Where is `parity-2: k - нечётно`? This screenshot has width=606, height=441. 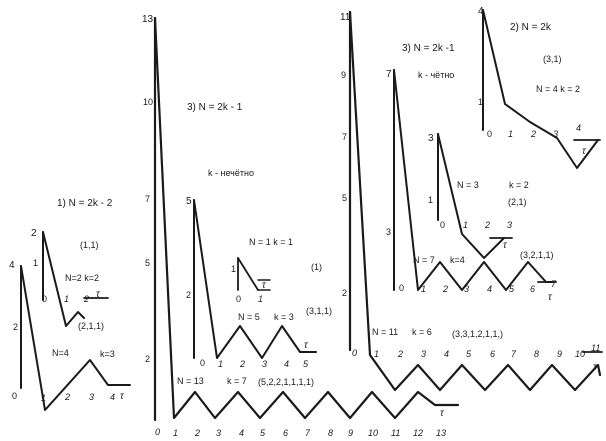
parity-2: k - нечётно is located at coordinates (231, 173).